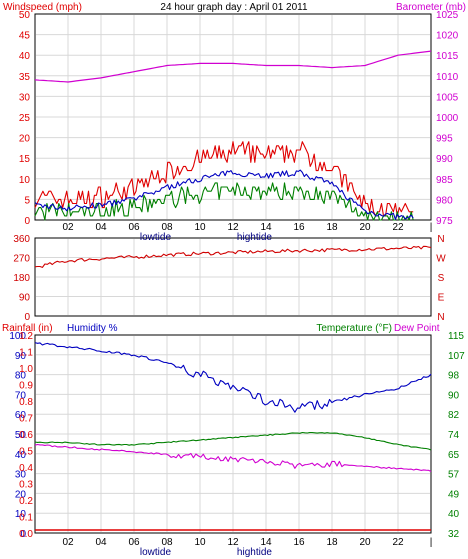  I want to click on humidity-y-tick: 0, so click(23, 534).